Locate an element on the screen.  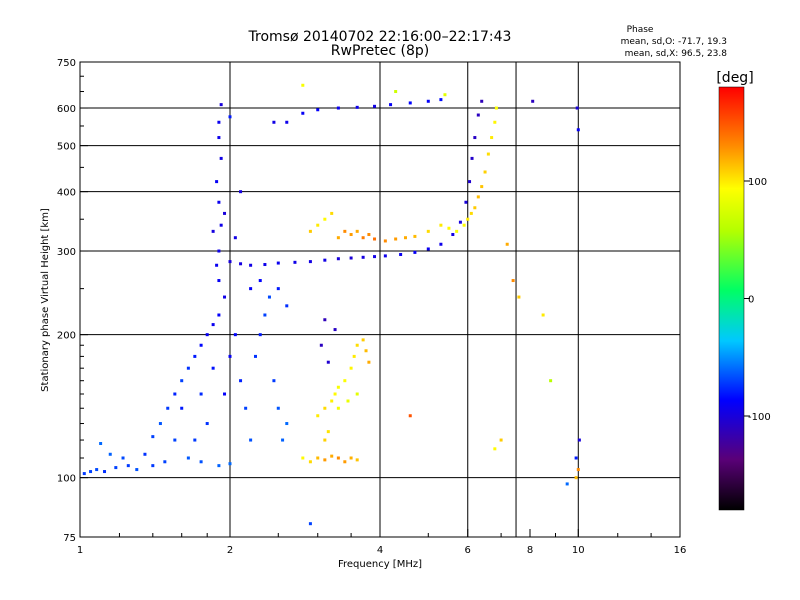
y-tick-label: 300 is located at coordinates (66, 252).